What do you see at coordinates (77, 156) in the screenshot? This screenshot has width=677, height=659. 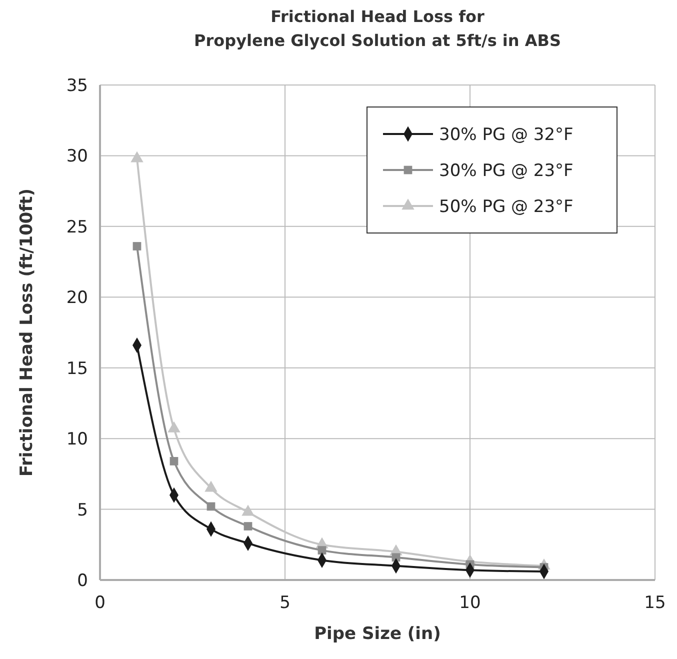 I see `y-tick-label: 30` at bounding box center [77, 156].